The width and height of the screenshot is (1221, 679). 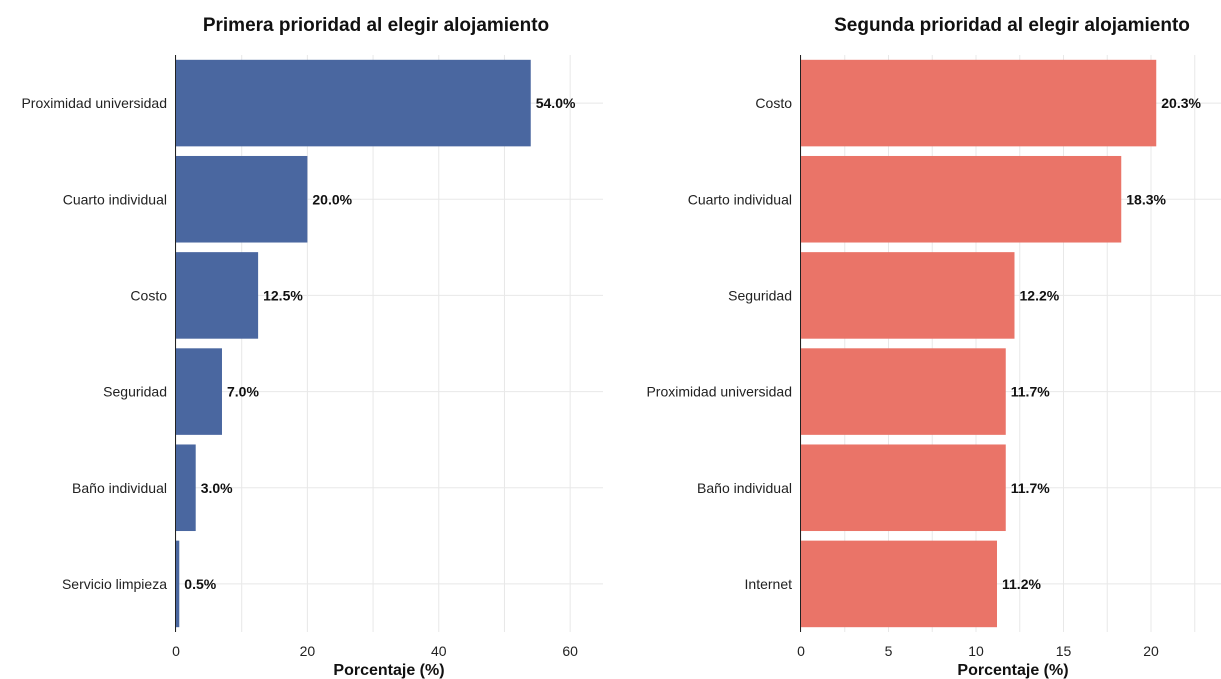 I want to click on x-tick-labels: 0 20 40 60, so click(x=375, y=651).